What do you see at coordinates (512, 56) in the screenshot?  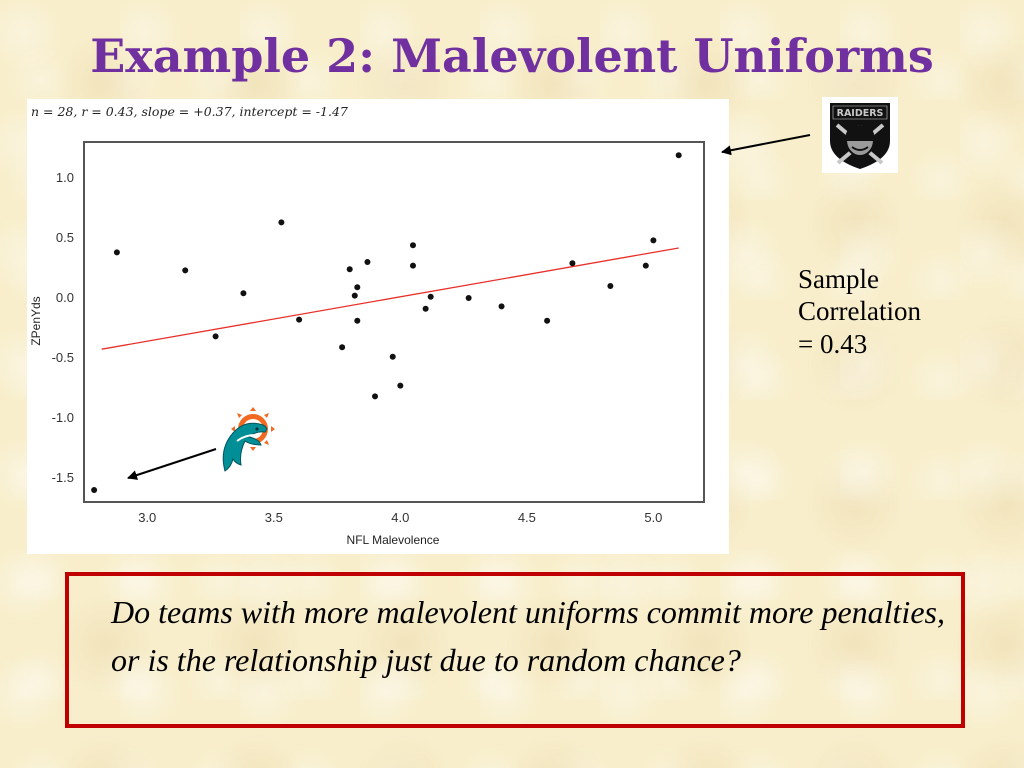 I see `slide-title: Example 2: Malevolent Uniforms` at bounding box center [512, 56].